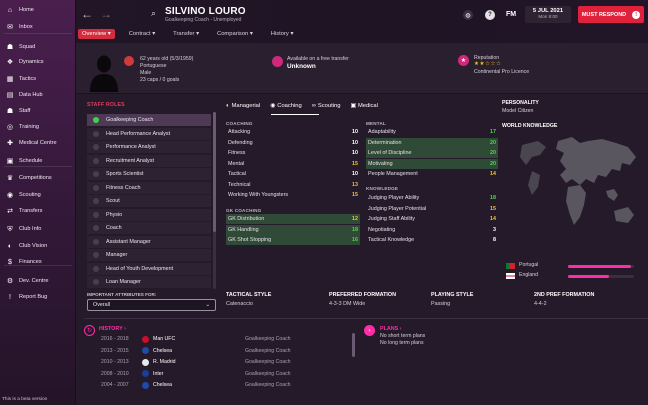 The image size is (648, 405). I want to click on history-row: 2004 - 2007 Chelsea Goalkeeping Coach, so click(228, 385).